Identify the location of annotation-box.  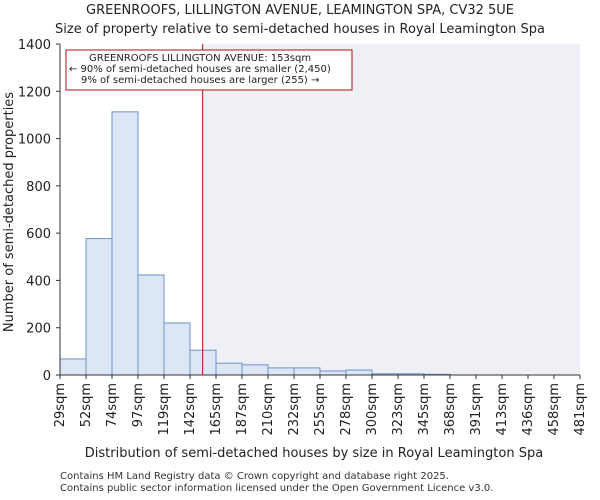
(209, 70).